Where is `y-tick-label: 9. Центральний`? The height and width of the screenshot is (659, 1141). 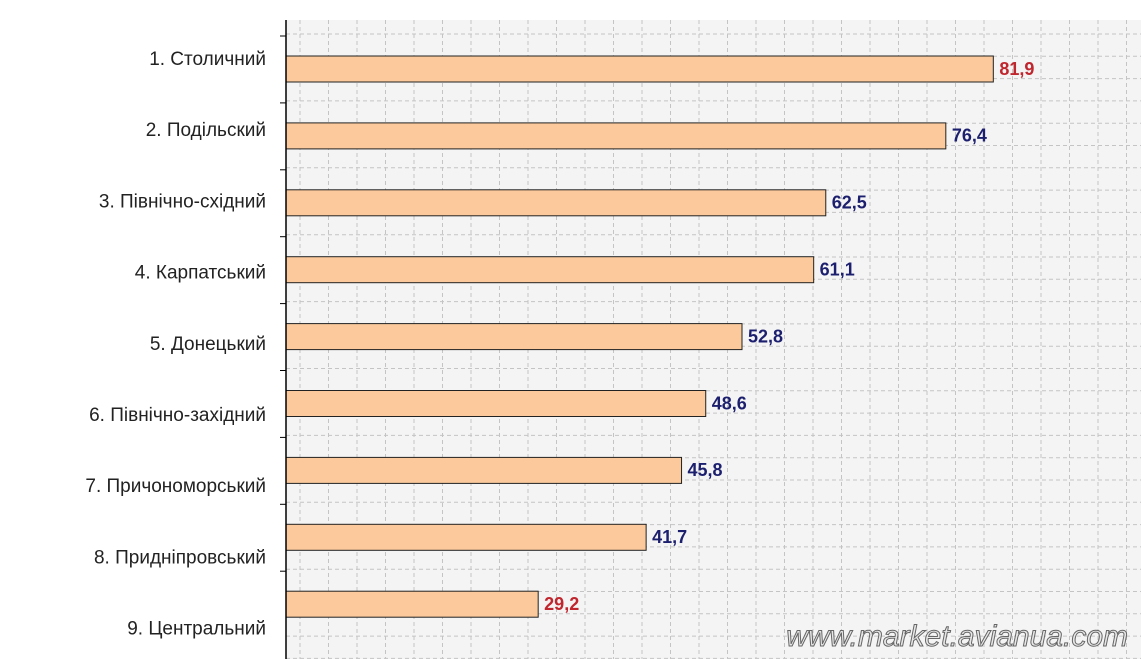
y-tick-label: 9. Центральний is located at coordinates (196, 629).